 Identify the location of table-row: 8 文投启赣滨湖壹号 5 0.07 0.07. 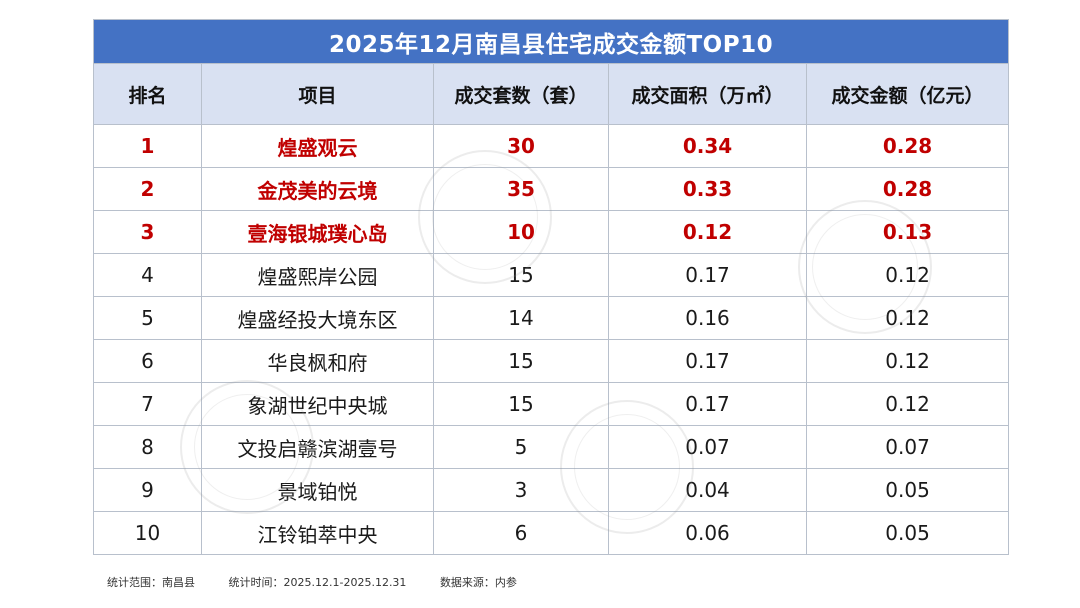
(551, 447).